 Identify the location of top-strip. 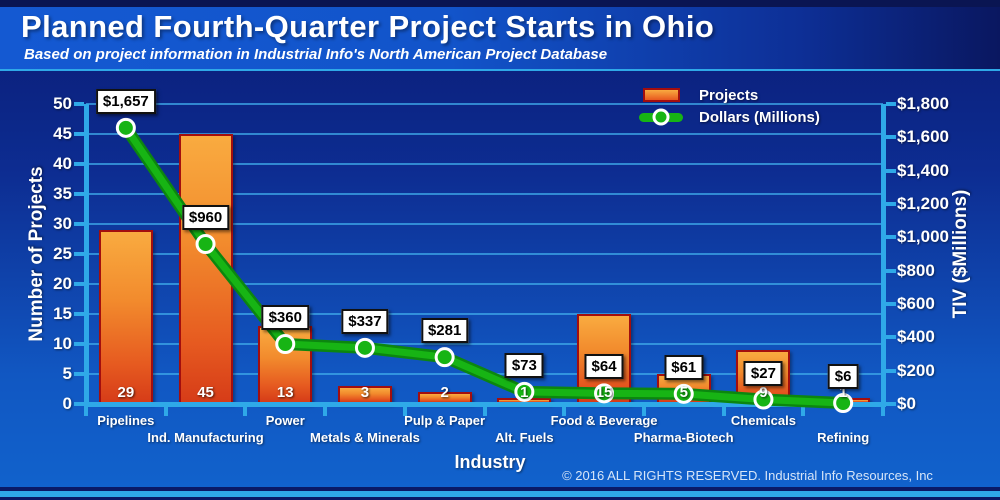
(500, 3).